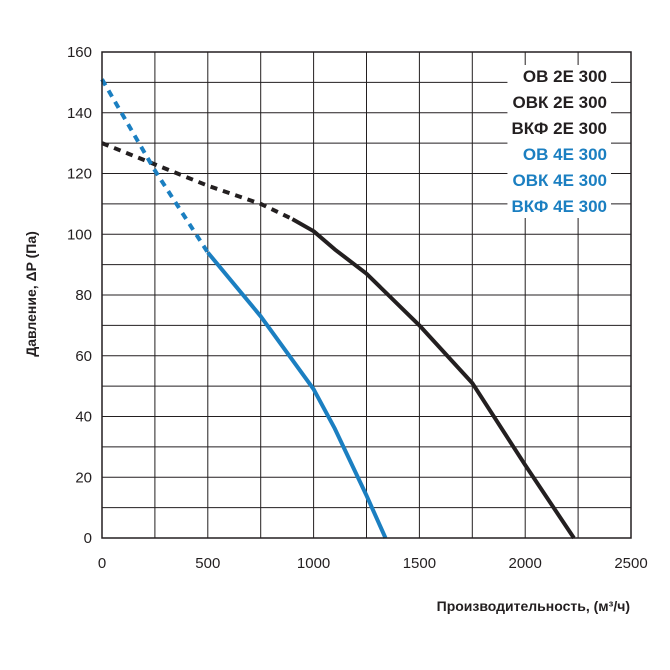  I want to click on x-tick-label: 500, so click(207, 563).